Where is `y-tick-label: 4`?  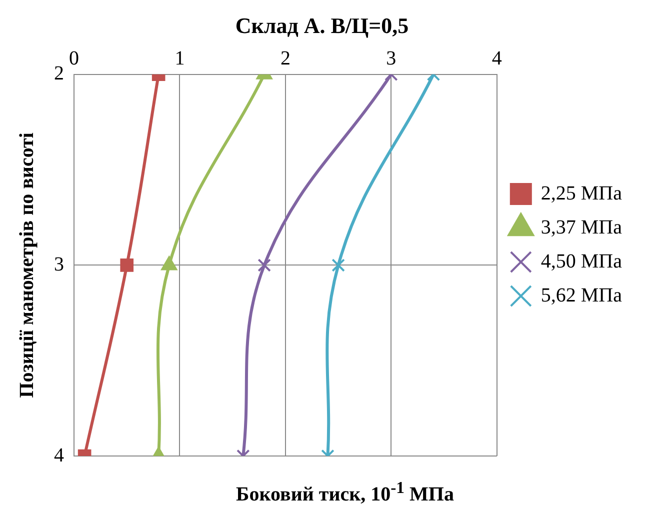
y-tick-label: 4 is located at coordinates (59, 455).